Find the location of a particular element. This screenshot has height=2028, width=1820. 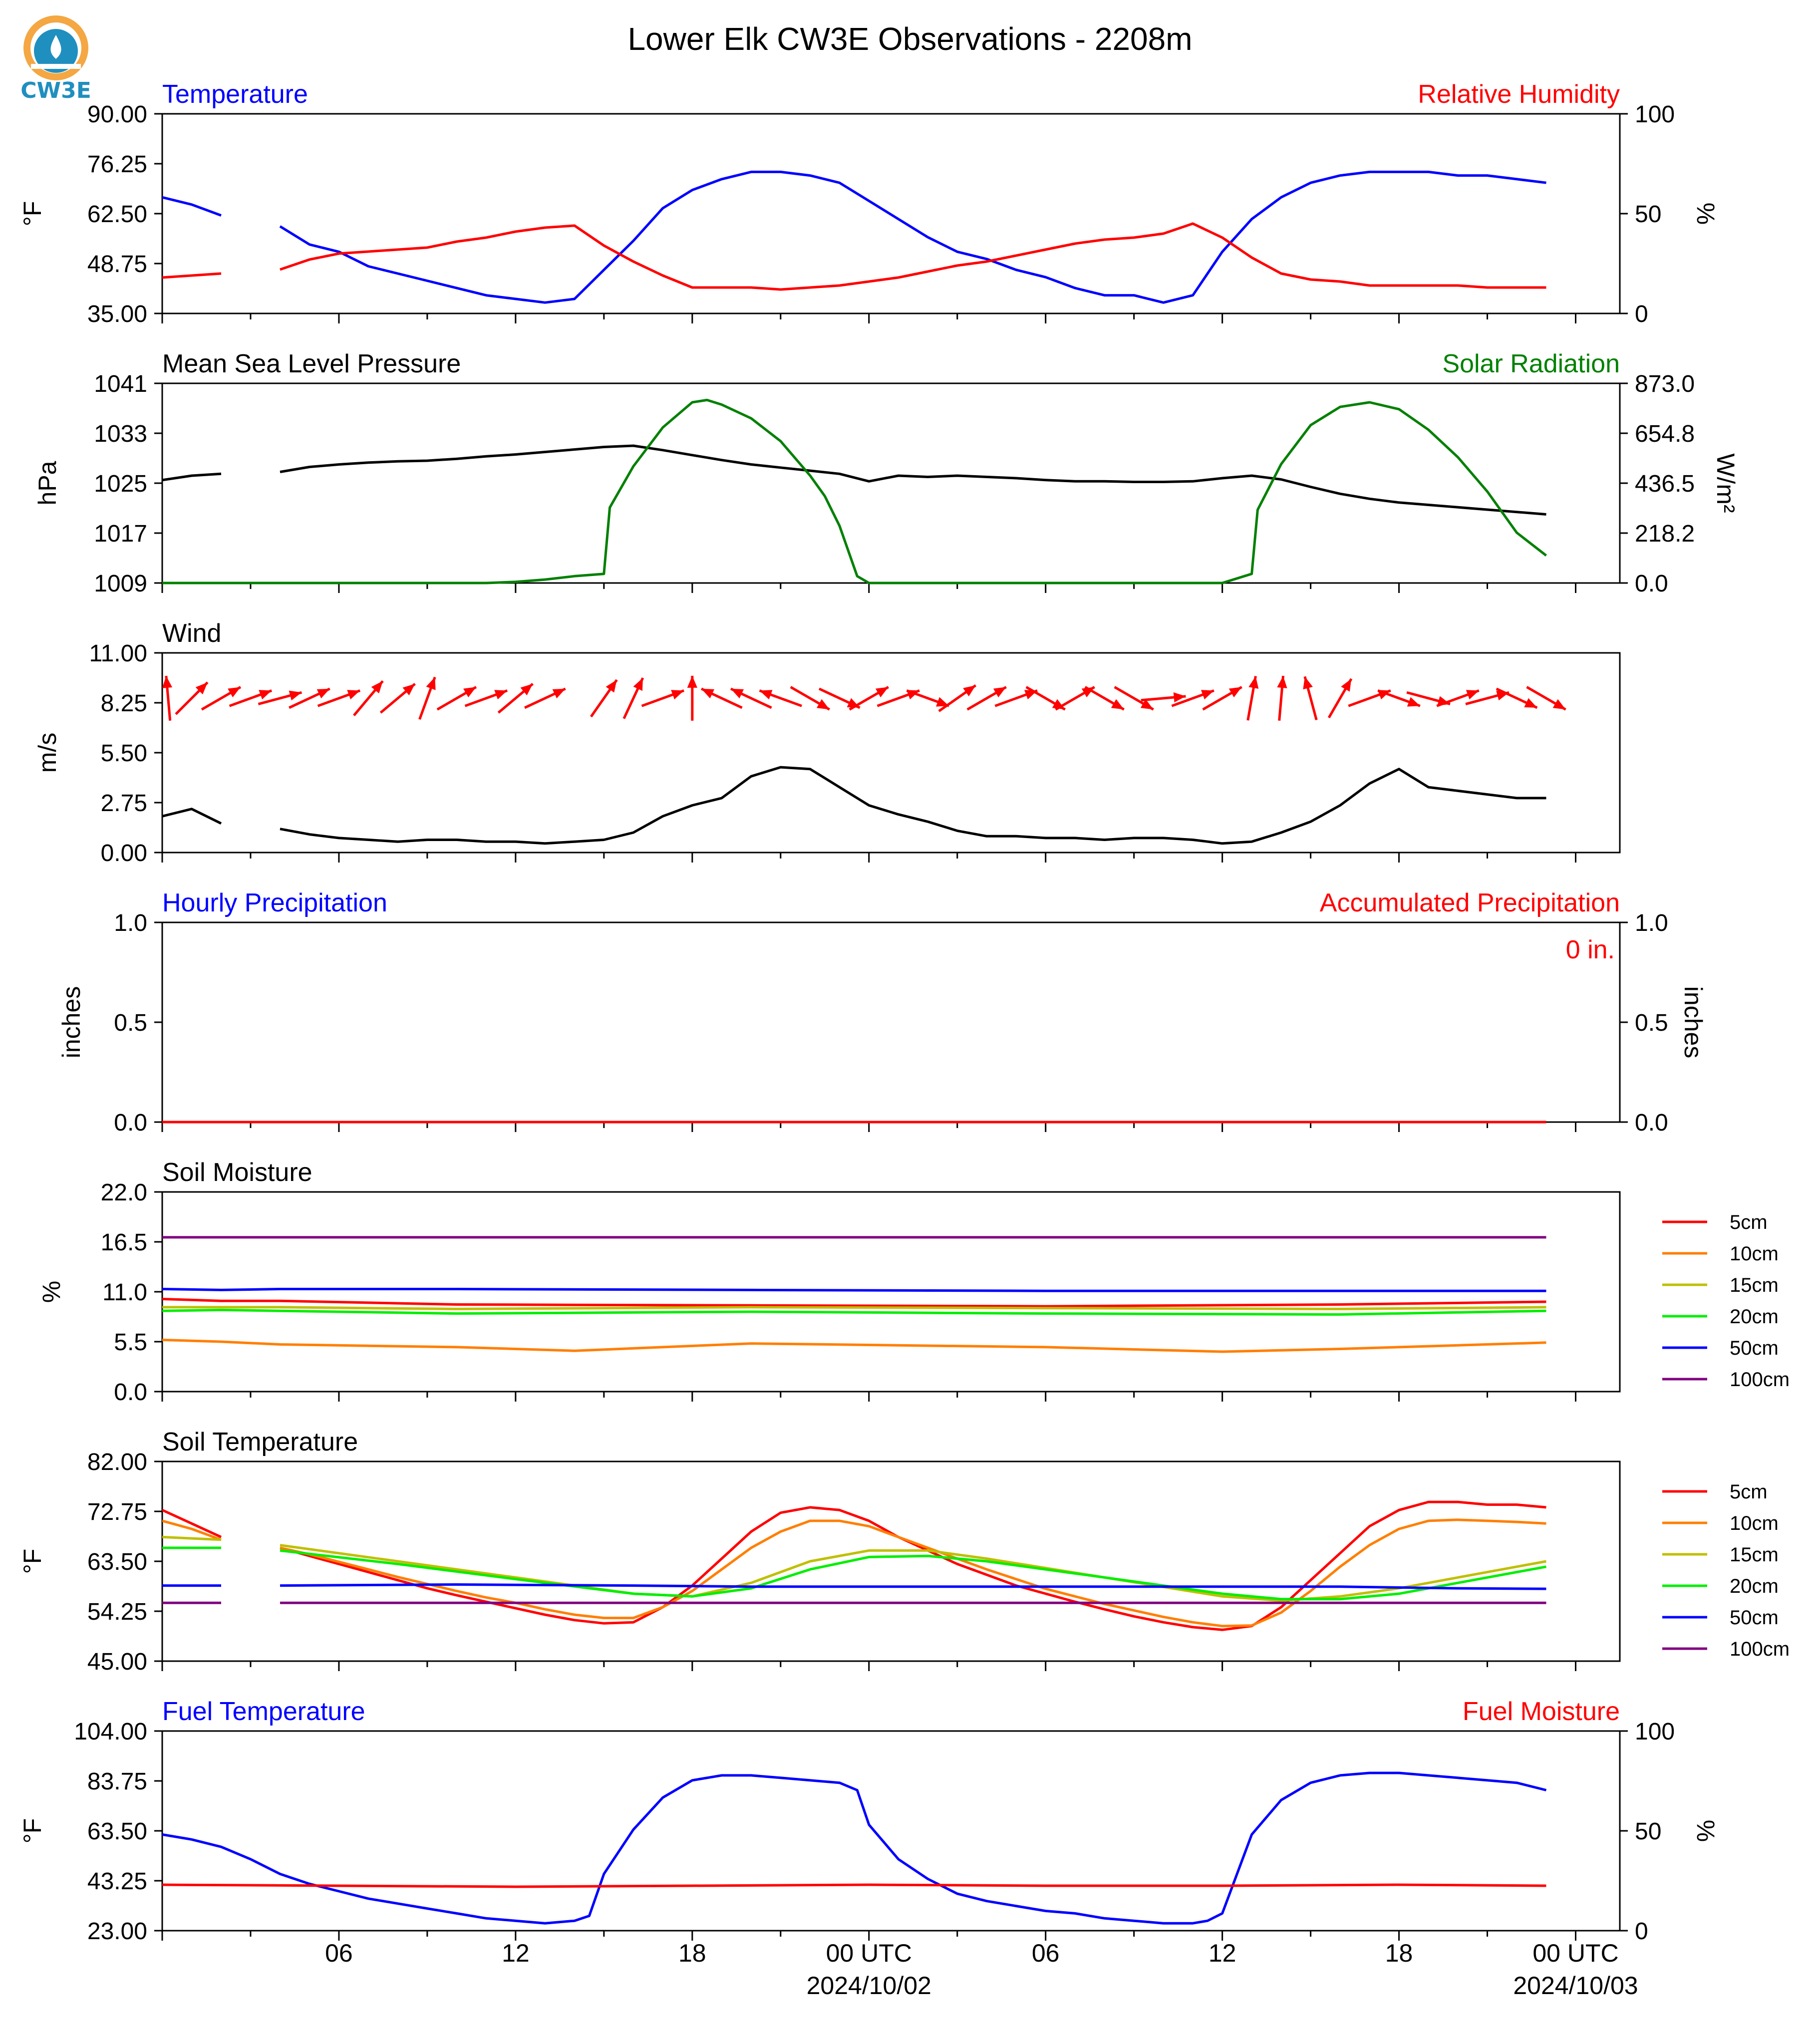

y-tick-label: 5.50 is located at coordinates (124, 753).